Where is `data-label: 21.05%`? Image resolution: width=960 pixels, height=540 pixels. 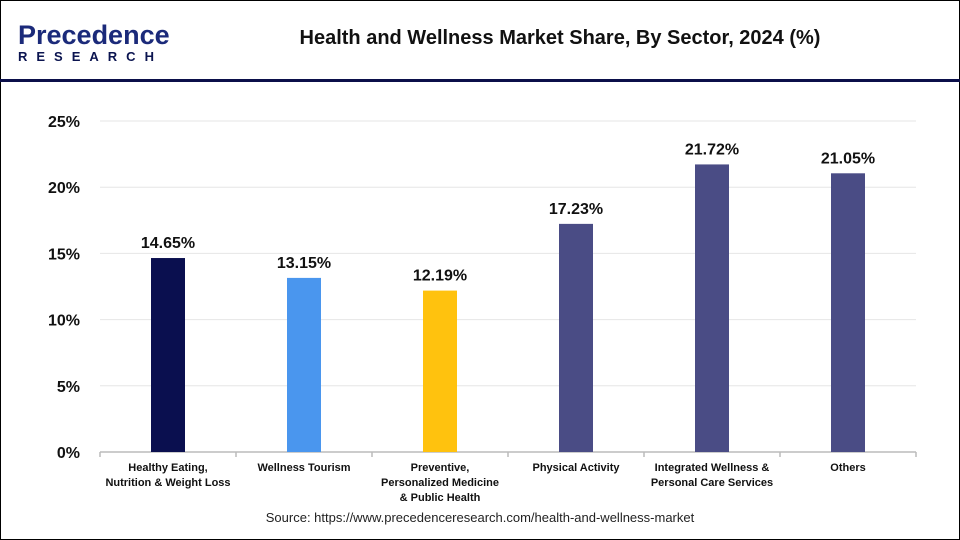 data-label: 21.05% is located at coordinates (848, 158).